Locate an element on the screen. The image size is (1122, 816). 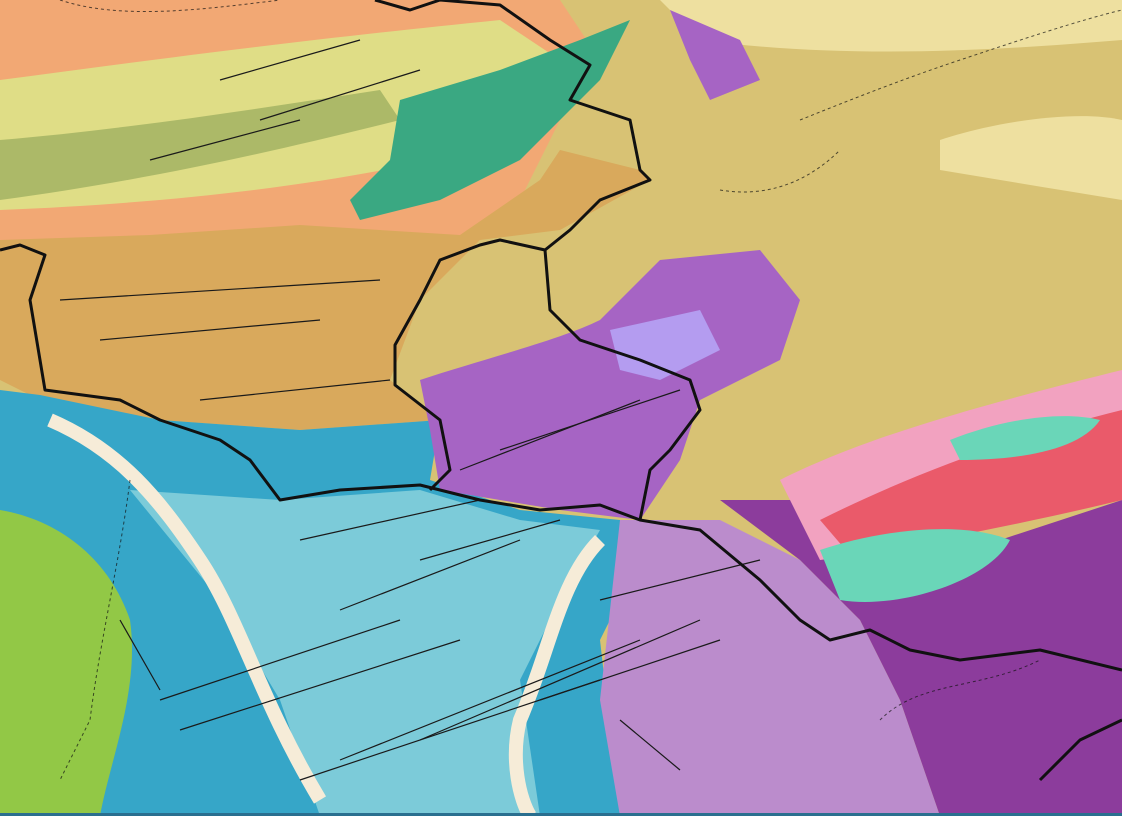
pale-khaki-top is located at coordinates (891, 26).